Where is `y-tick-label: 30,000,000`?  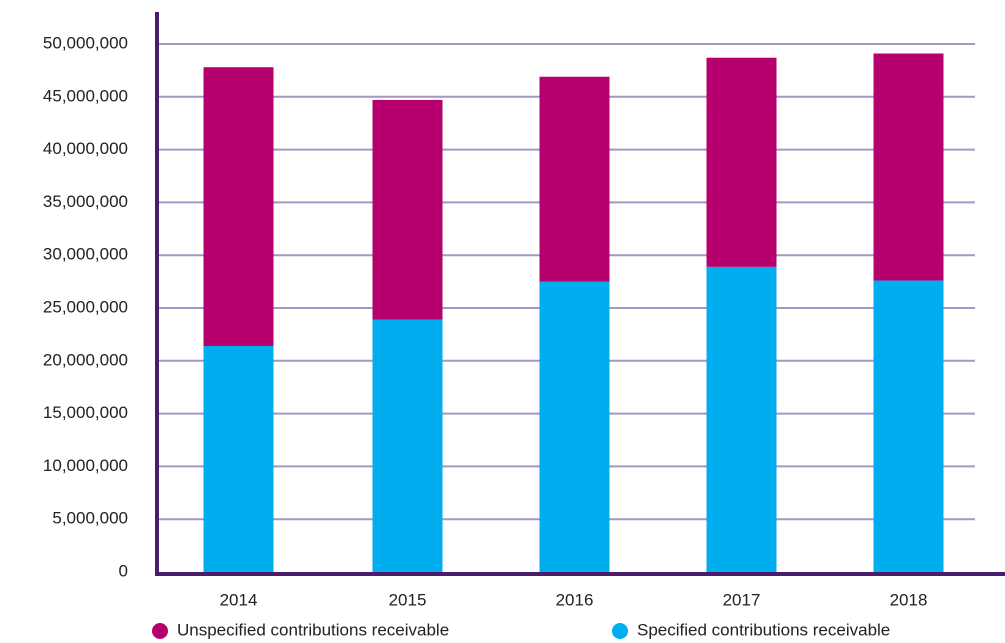 y-tick-label: 30,000,000 is located at coordinates (85, 254).